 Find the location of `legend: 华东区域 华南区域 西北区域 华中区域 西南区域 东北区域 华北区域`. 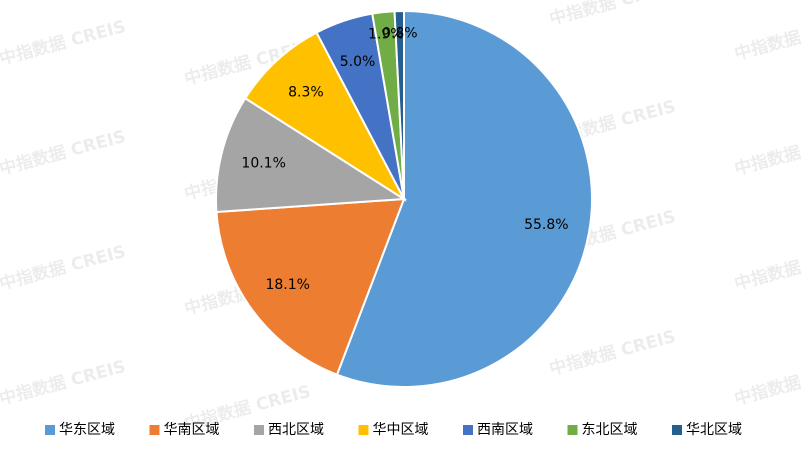

legend: 华东区域 华南区域 西北区域 华中区域 西南区域 东北区域 华北区域 is located at coordinates (393, 430).